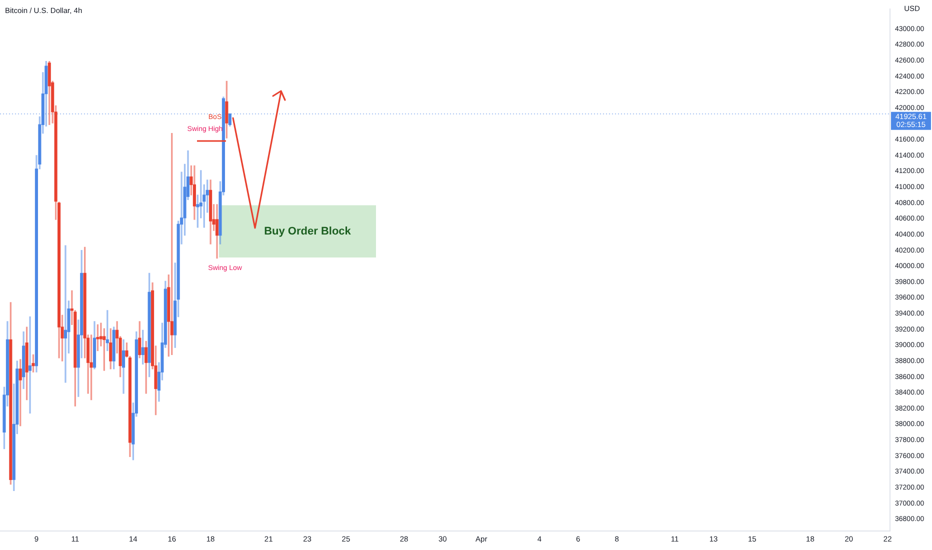 The height and width of the screenshot is (550, 932). Describe the element at coordinates (308, 231) in the screenshot. I see `band-label: Buy Order Block` at that location.